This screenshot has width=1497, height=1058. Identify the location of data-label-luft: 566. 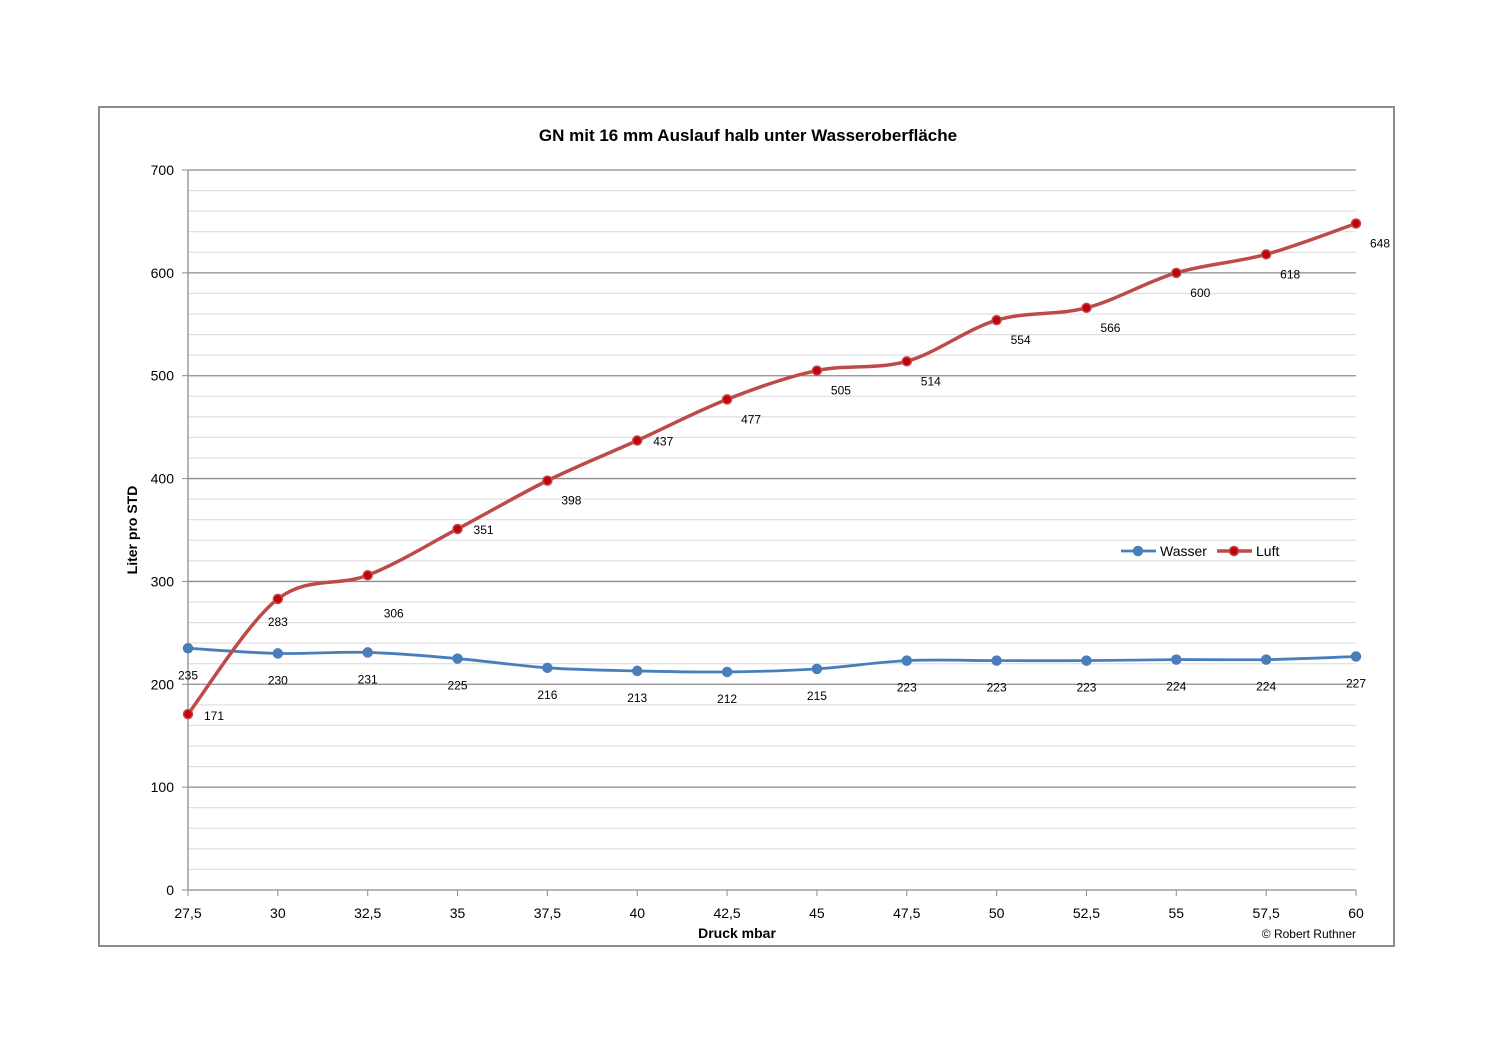
(1110, 328).